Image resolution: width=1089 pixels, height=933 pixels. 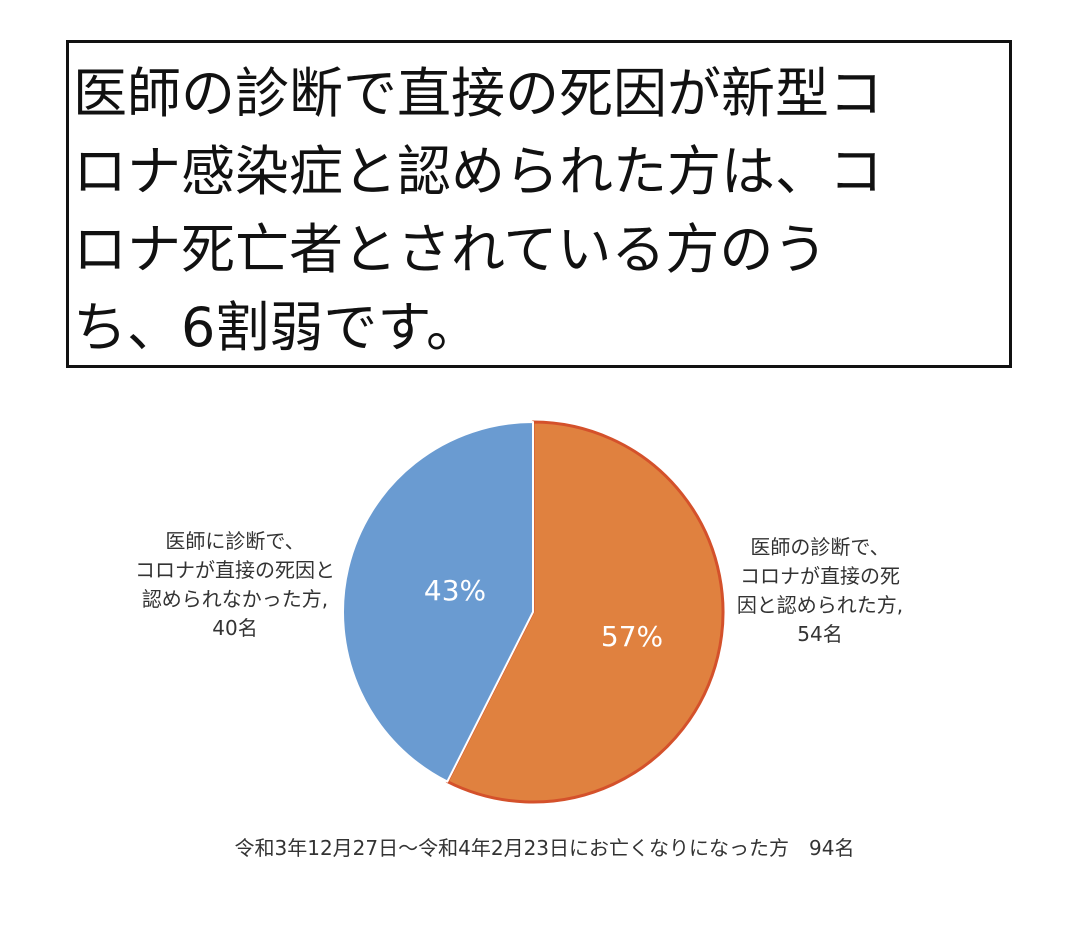 I want to click on legend-line: コロナが直接の死因と, so click(x=235, y=570).